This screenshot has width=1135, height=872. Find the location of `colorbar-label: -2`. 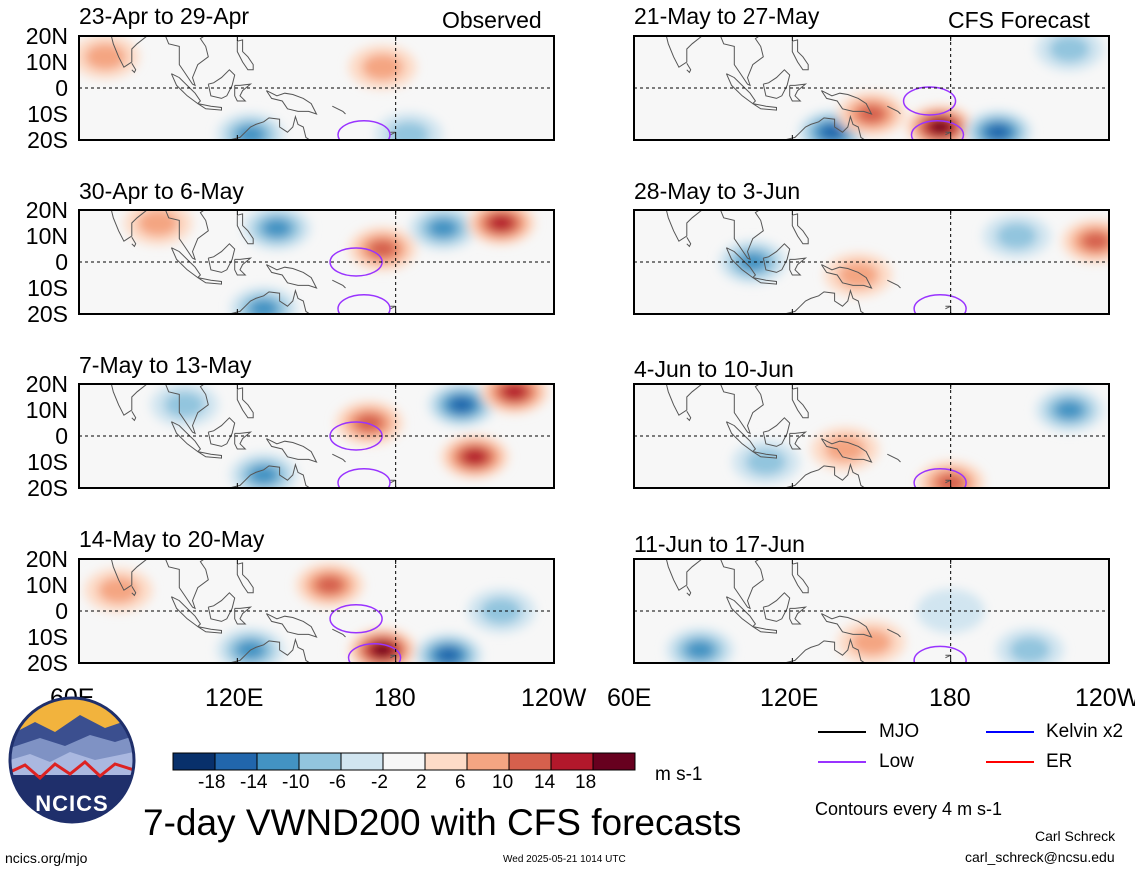

colorbar-label: -2 is located at coordinates (379, 782).